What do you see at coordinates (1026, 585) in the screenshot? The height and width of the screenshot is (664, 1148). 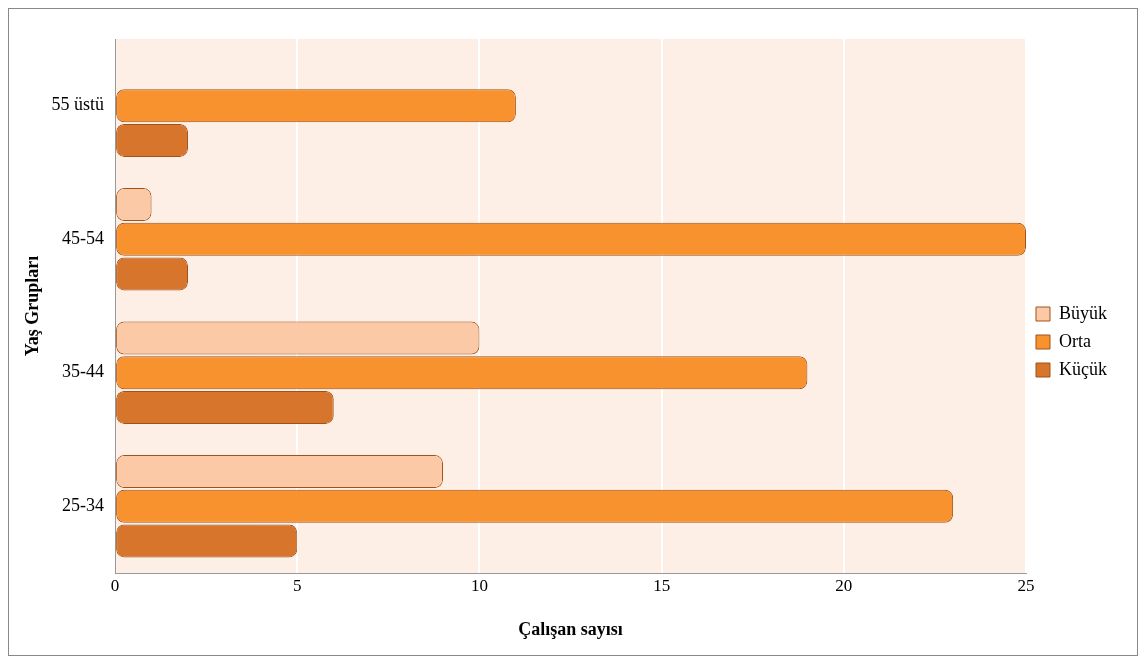 I see `x-tick-label: 25` at bounding box center [1026, 585].